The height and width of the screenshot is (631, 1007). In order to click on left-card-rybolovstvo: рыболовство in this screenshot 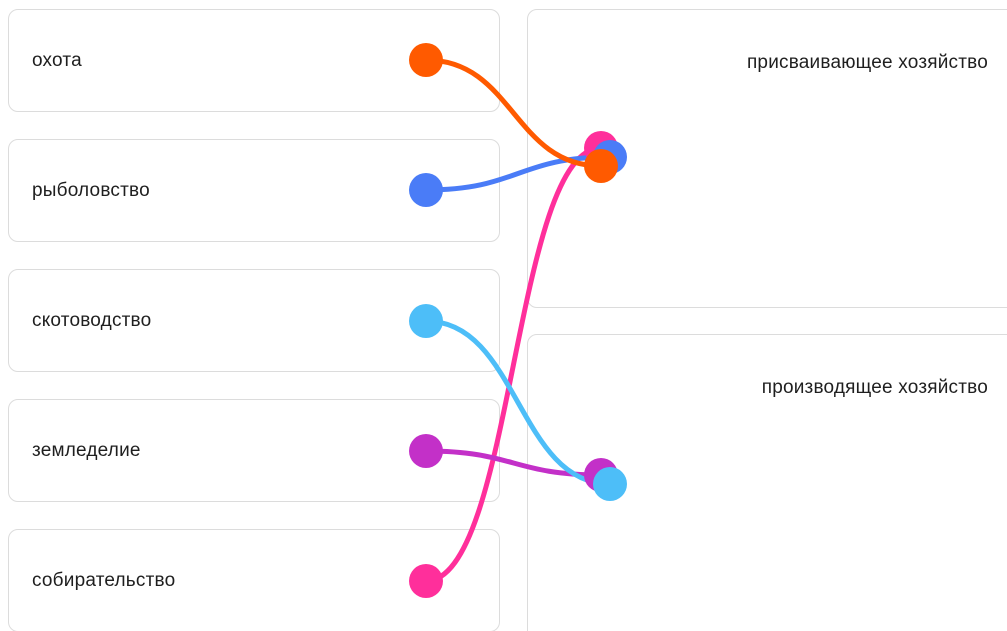, I will do `click(254, 190)`.